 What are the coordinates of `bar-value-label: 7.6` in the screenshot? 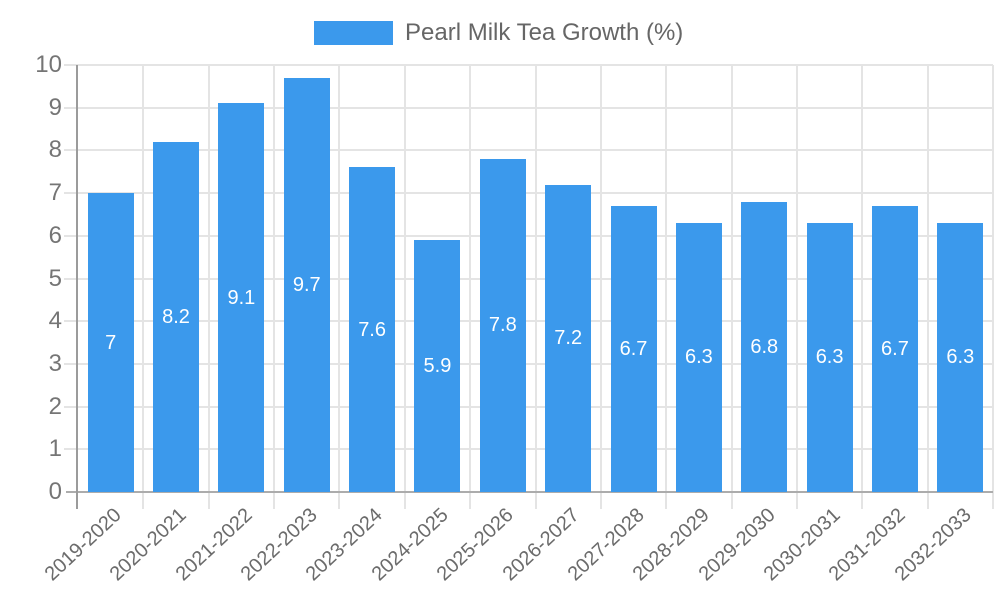 It's located at (372, 329).